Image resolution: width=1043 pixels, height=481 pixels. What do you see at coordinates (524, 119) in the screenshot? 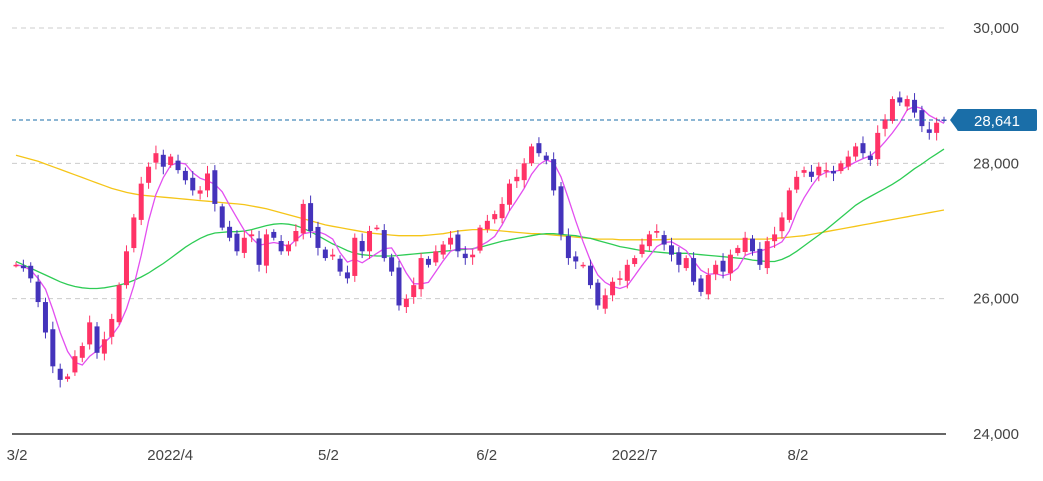
I see `last-price-indicator: 28,641` at bounding box center [524, 119].